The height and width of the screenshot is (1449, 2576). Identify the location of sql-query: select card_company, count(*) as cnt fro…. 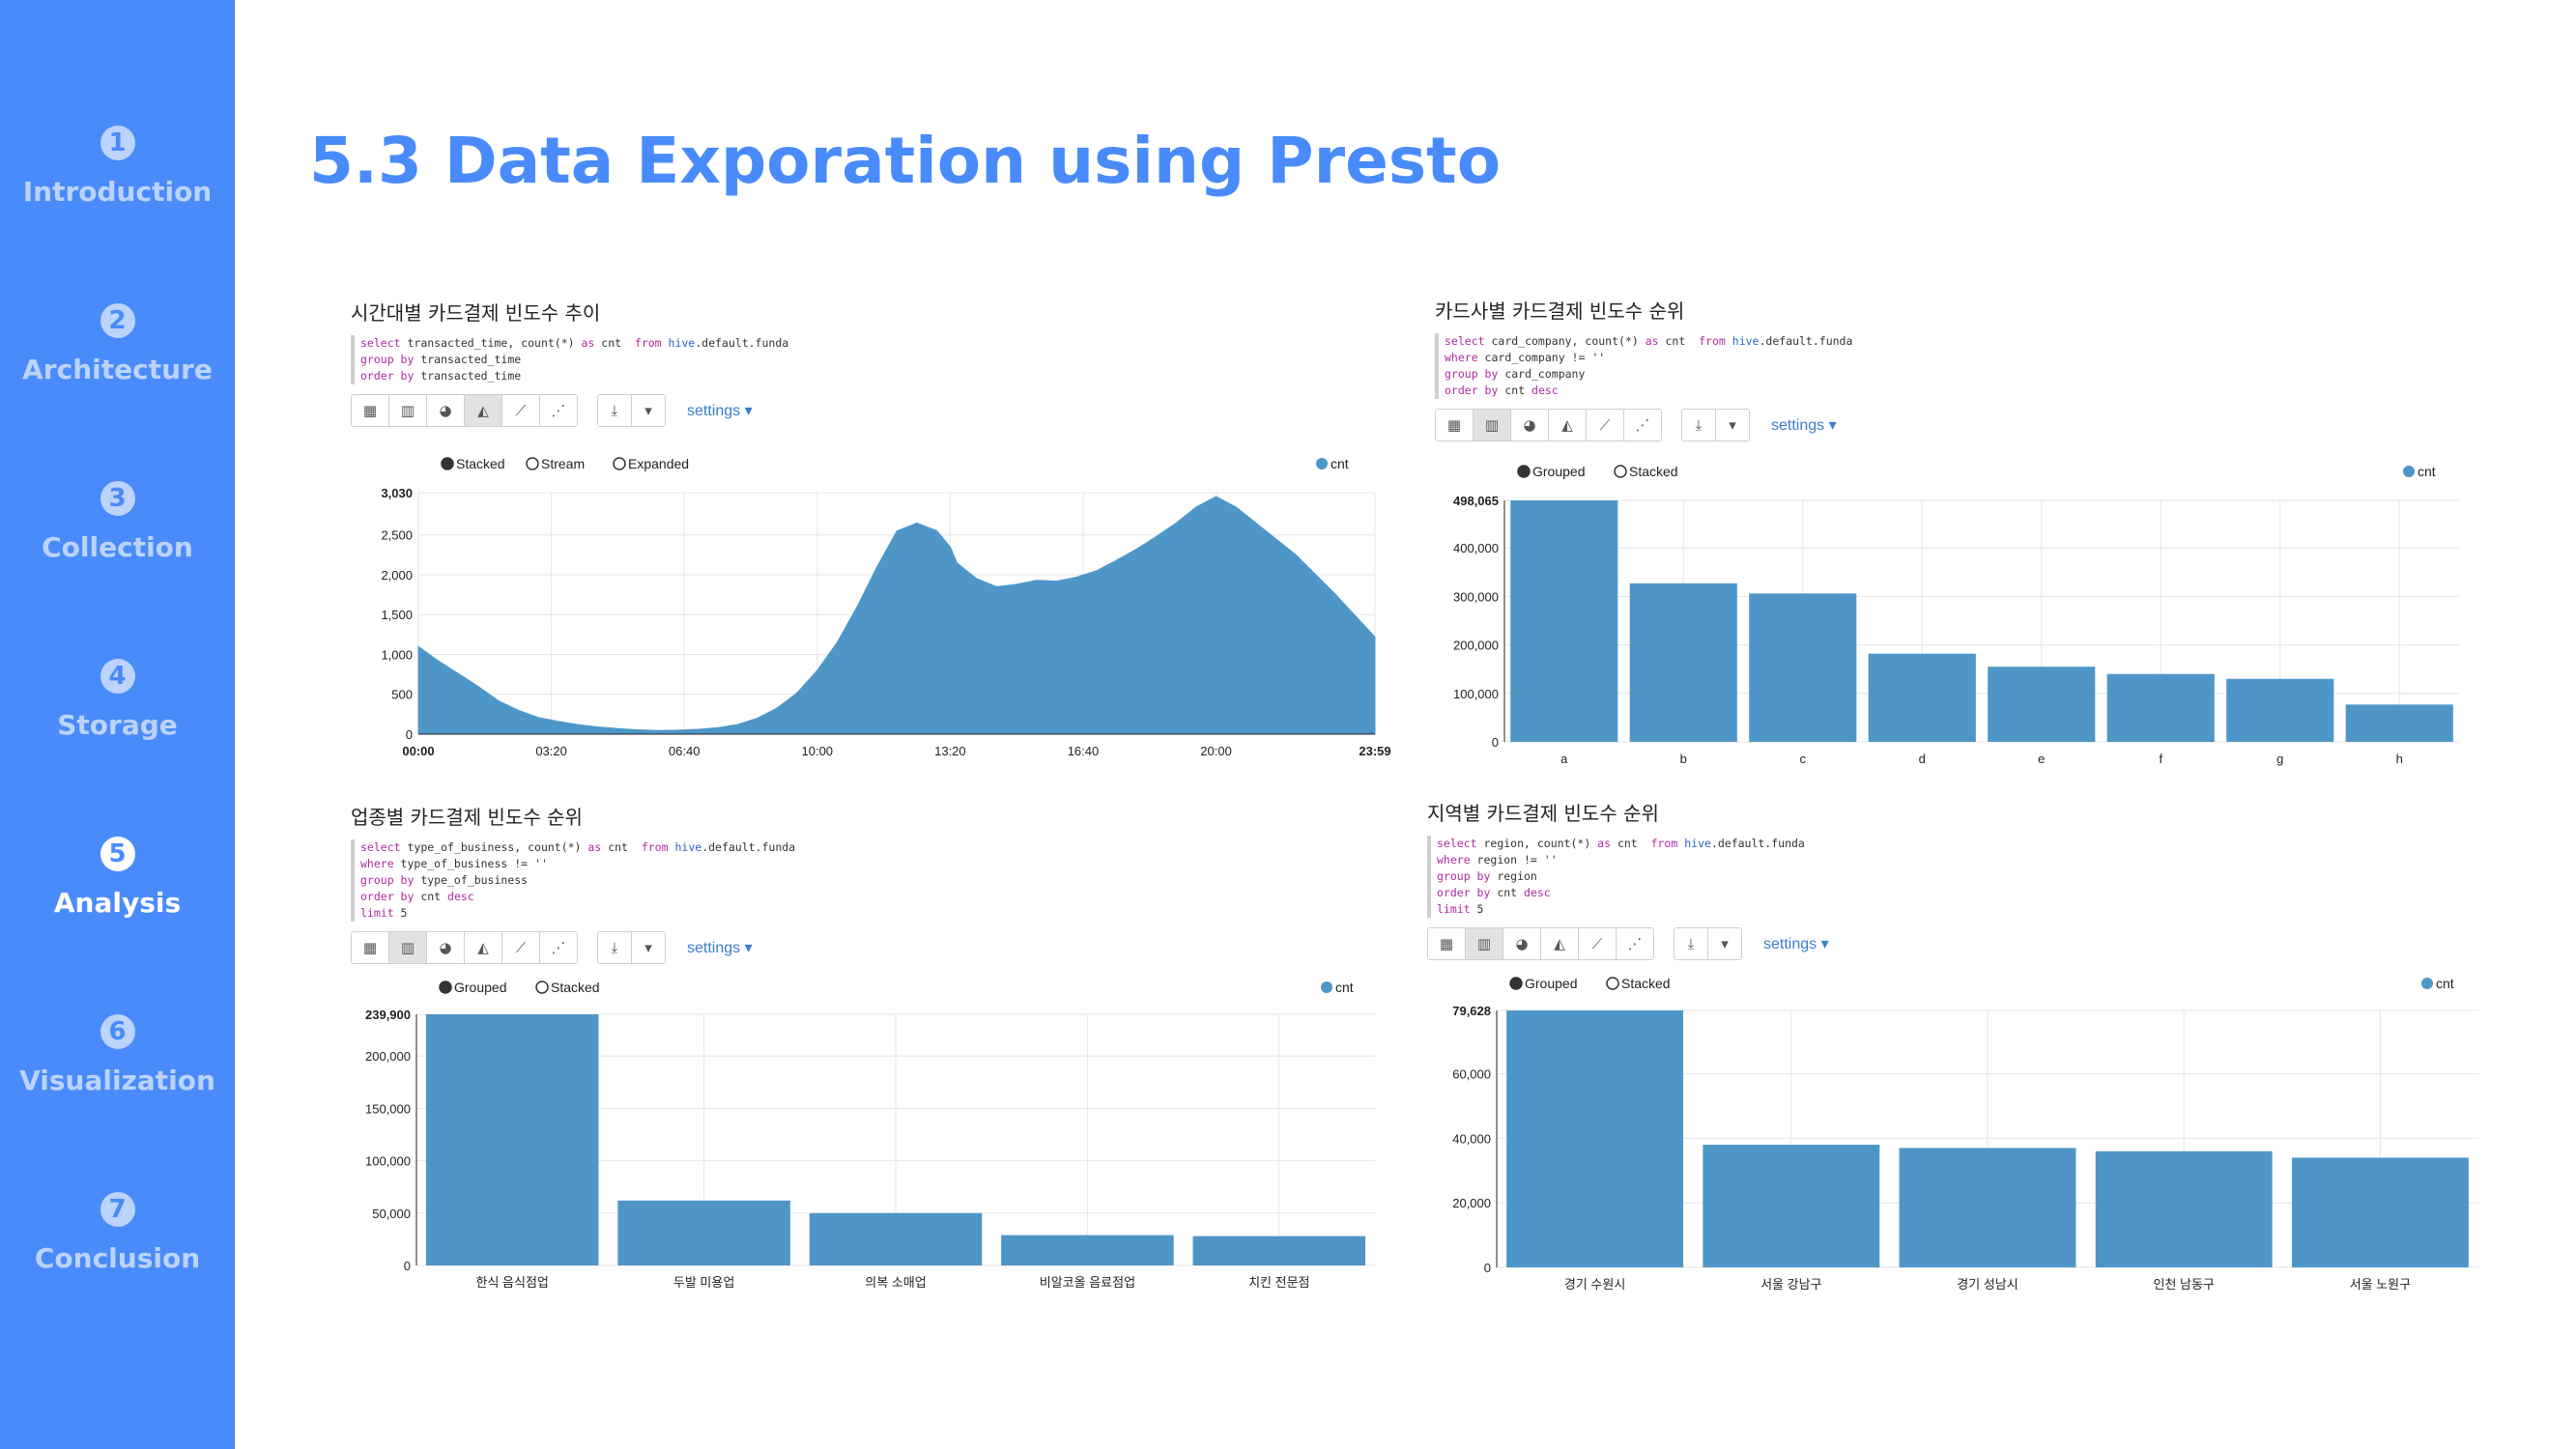
(1967, 366).